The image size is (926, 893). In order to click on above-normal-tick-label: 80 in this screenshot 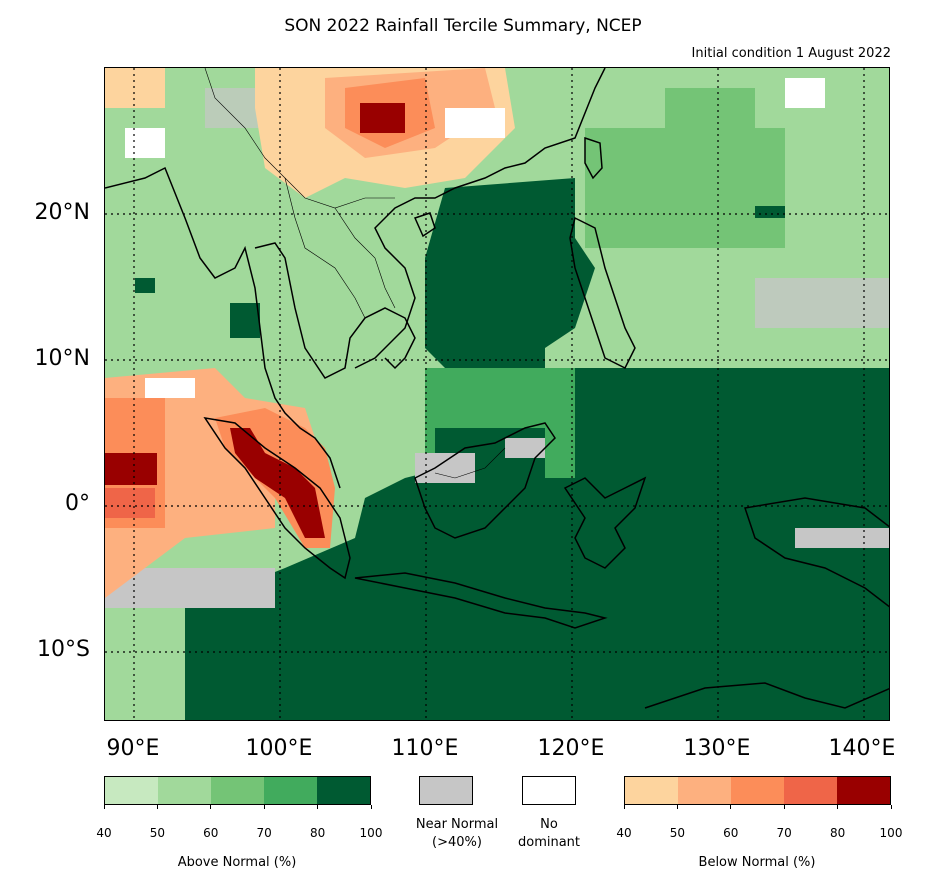, I will do `click(317, 833)`.